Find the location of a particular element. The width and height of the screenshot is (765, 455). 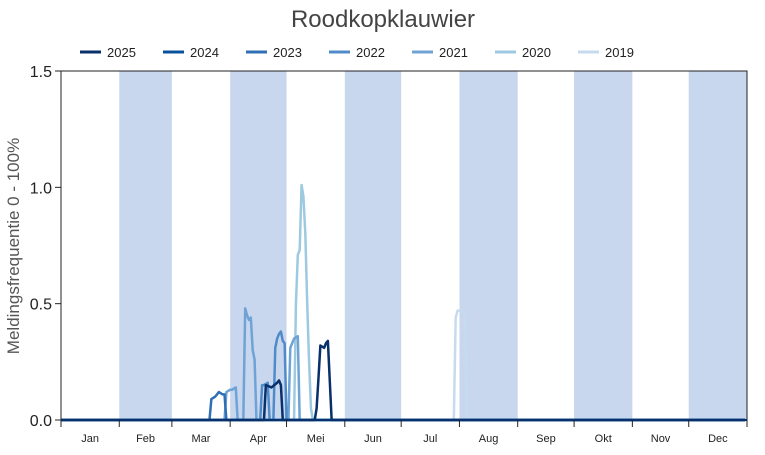

legend-item-2019: 2019 is located at coordinates (606, 52).